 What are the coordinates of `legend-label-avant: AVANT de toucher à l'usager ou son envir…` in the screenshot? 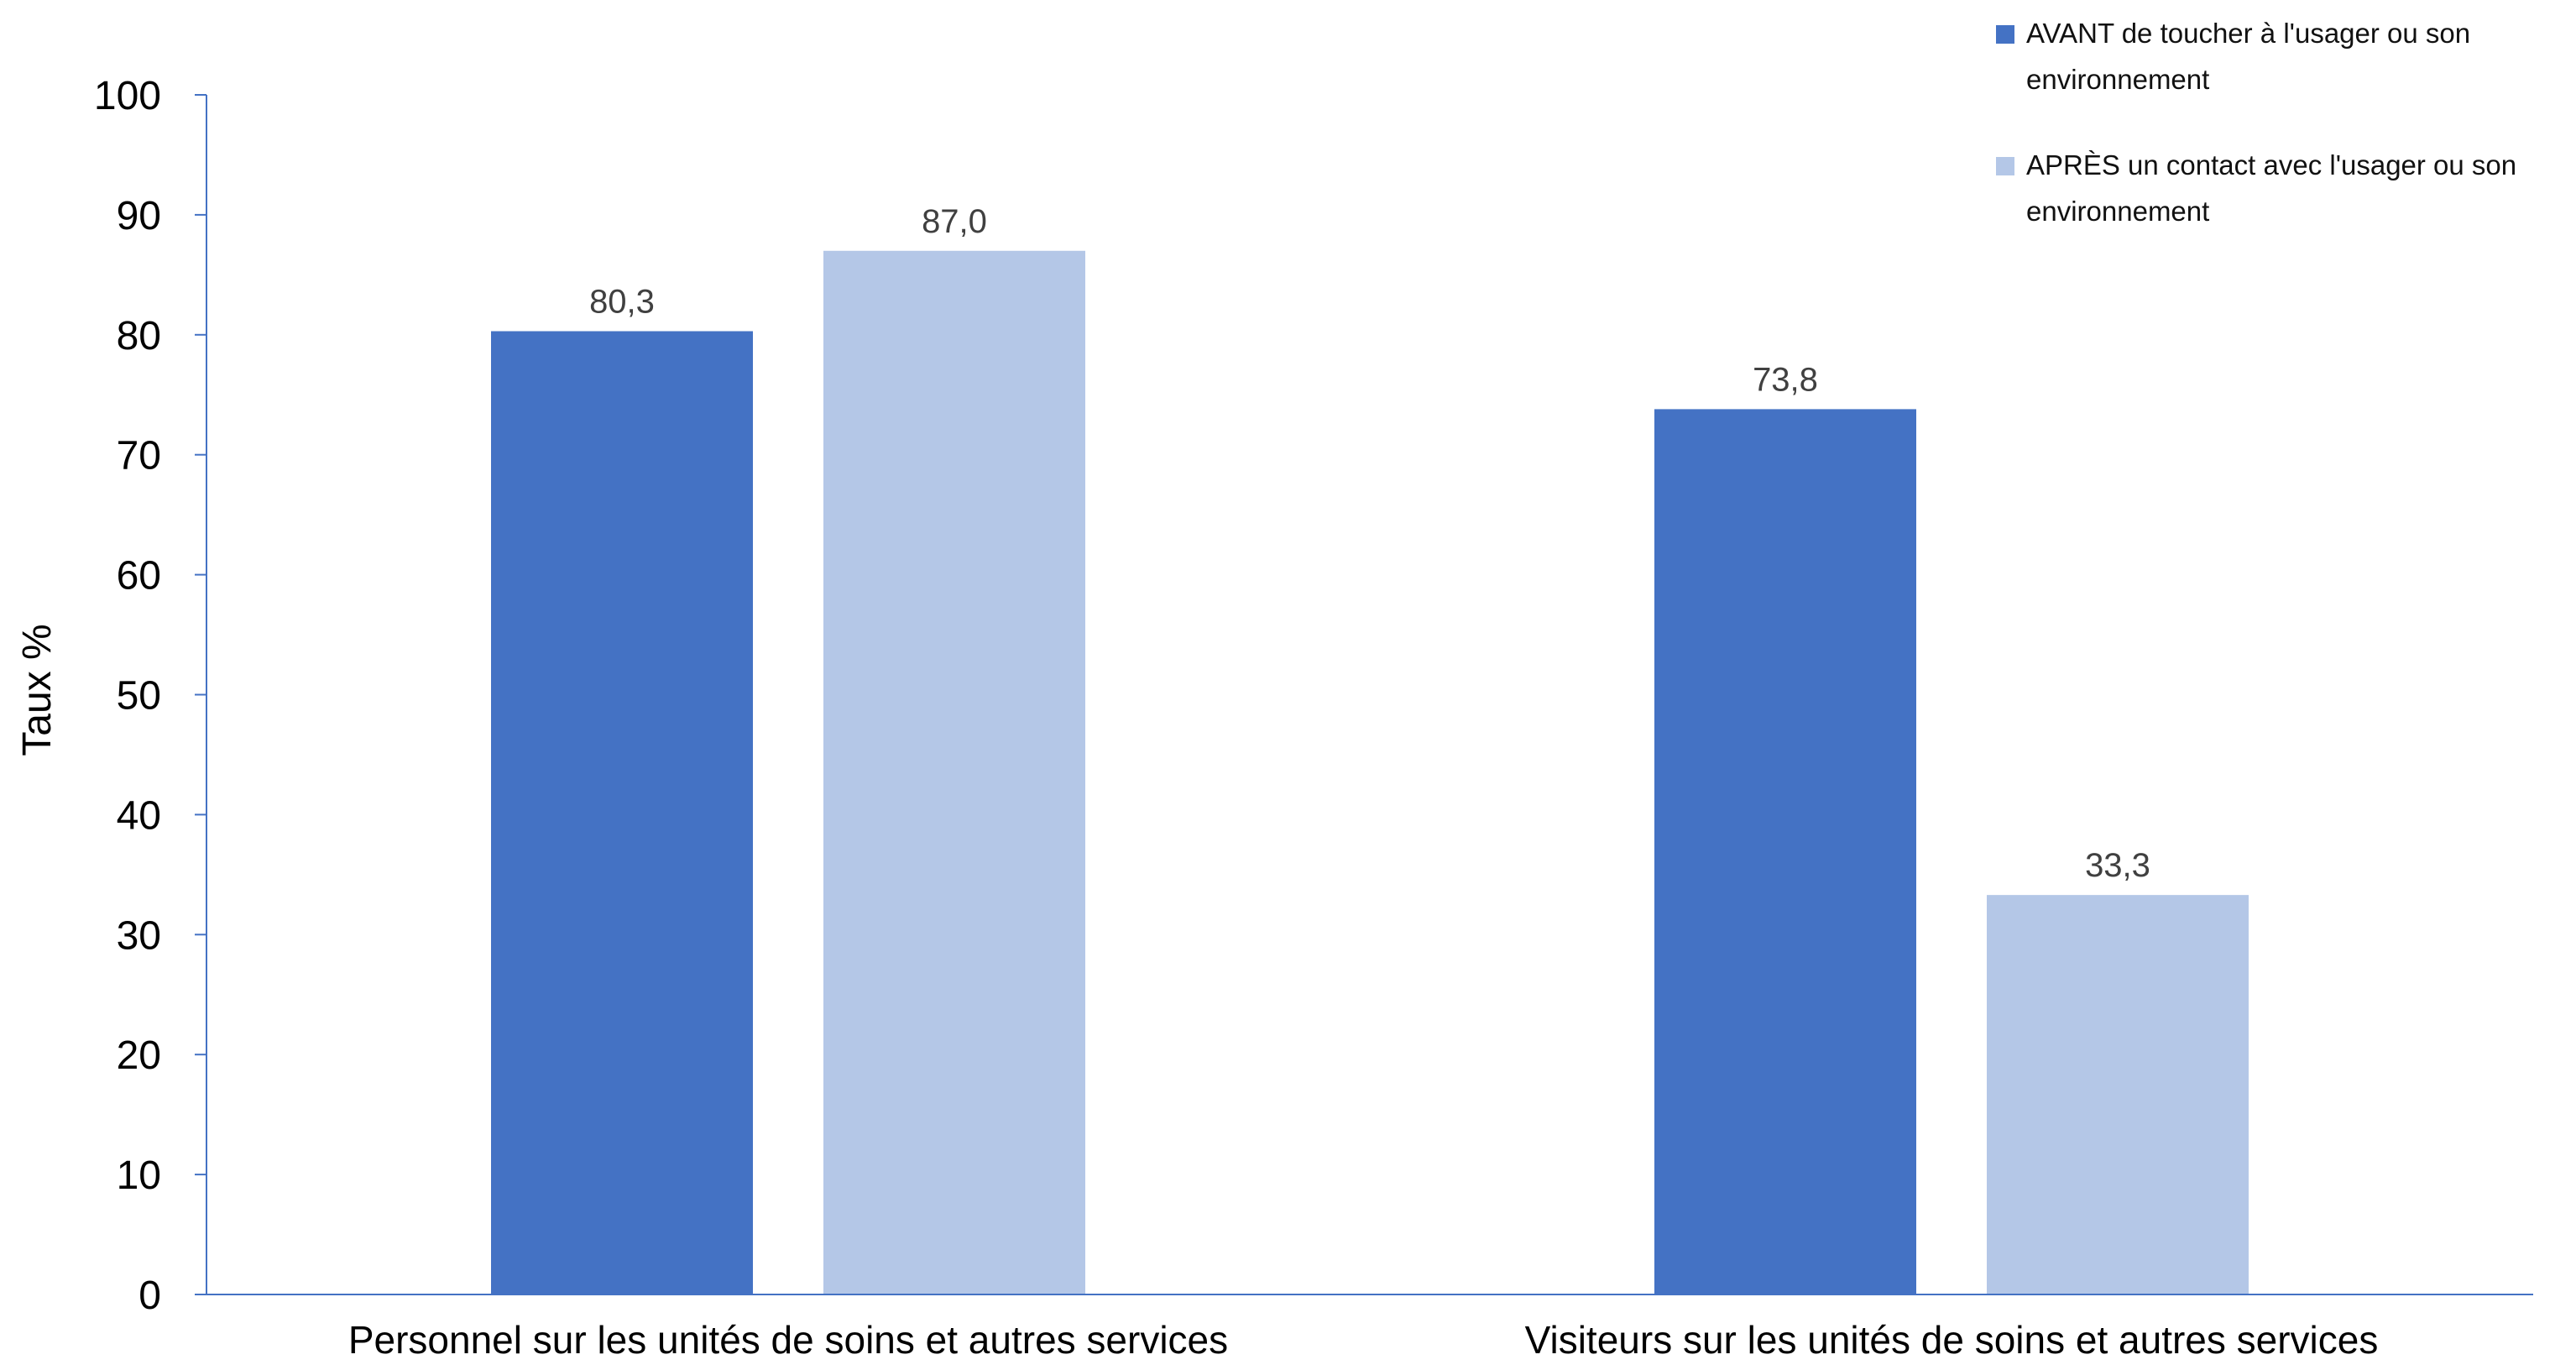 It's located at (2248, 56).